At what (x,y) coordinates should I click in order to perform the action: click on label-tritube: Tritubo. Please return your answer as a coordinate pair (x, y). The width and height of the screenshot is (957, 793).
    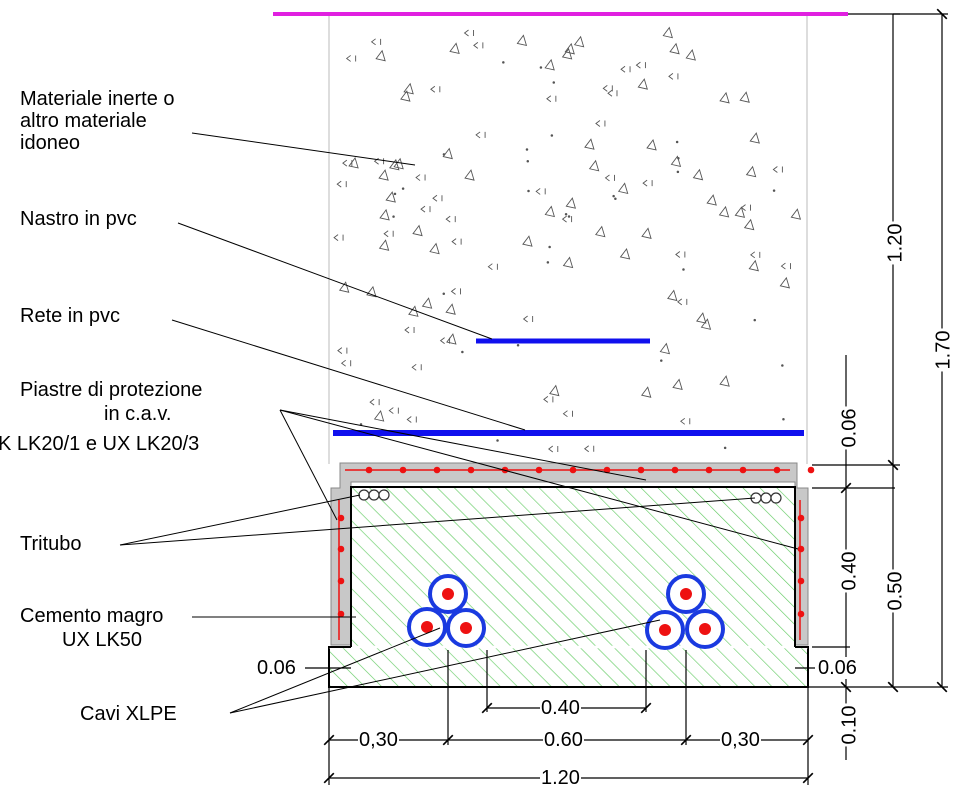
    Looking at the image, I should click on (51, 544).